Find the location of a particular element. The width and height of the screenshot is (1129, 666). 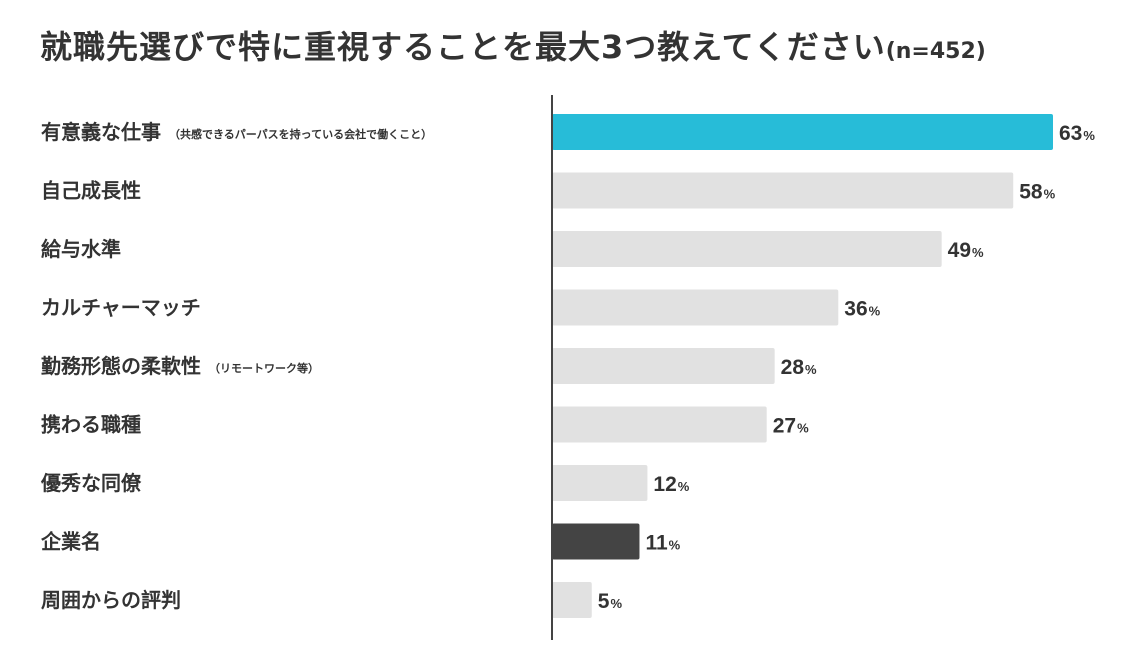

value-label: 28% is located at coordinates (799, 367).